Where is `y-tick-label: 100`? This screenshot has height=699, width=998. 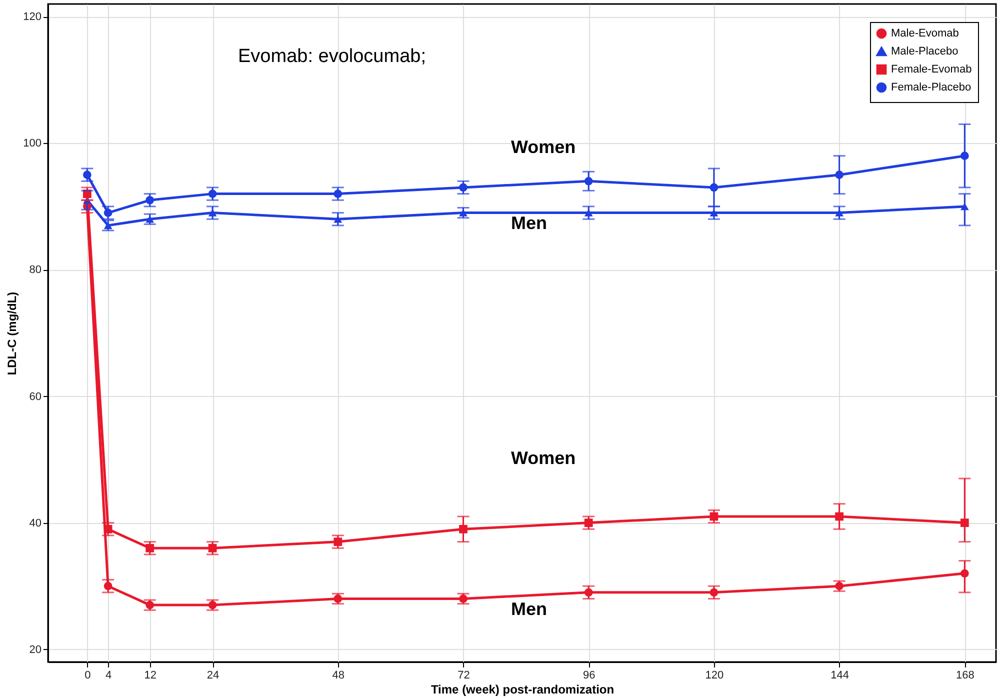
y-tick-label: 100 is located at coordinates (32, 144).